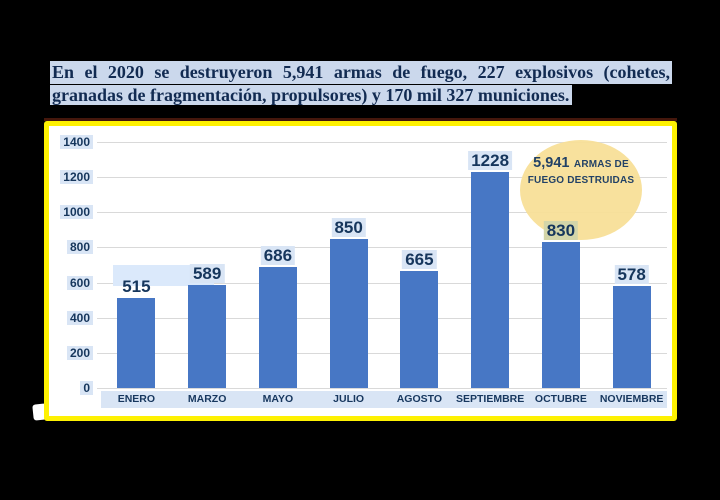  Describe the element at coordinates (384, 399) in the screenshot. I see `category-axis-strip` at that location.